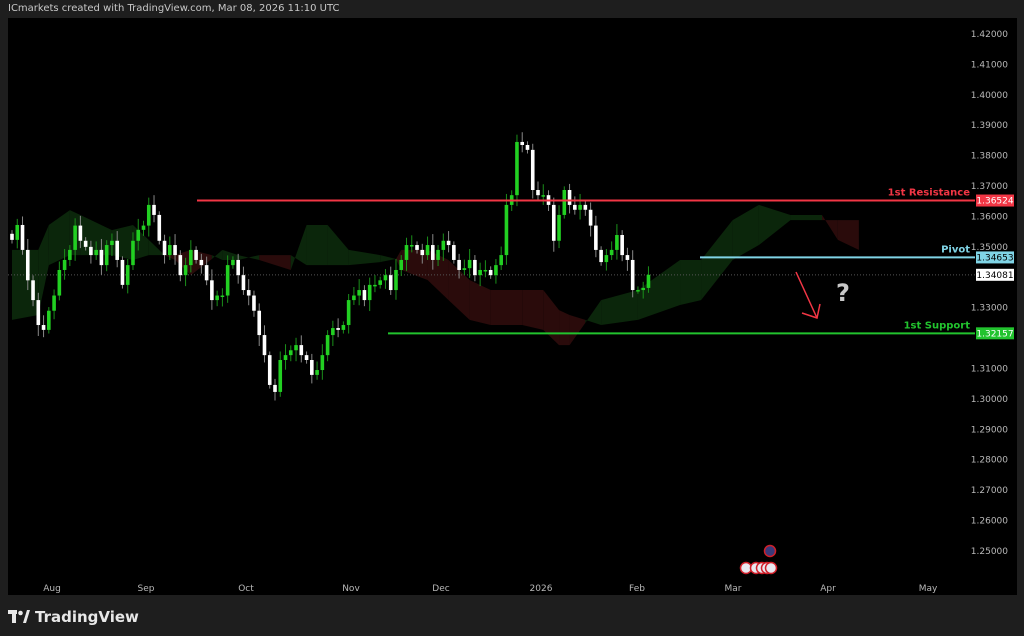  Describe the element at coordinates (19, 616) in the screenshot. I see `tradingview-logo-icon` at that location.